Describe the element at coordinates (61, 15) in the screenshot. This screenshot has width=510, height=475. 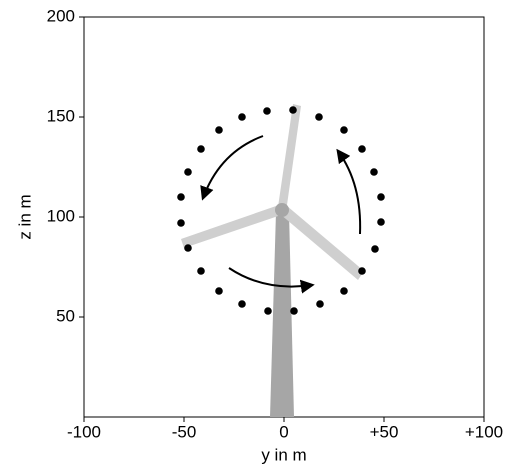
I see `y-tick-label: 200` at that location.